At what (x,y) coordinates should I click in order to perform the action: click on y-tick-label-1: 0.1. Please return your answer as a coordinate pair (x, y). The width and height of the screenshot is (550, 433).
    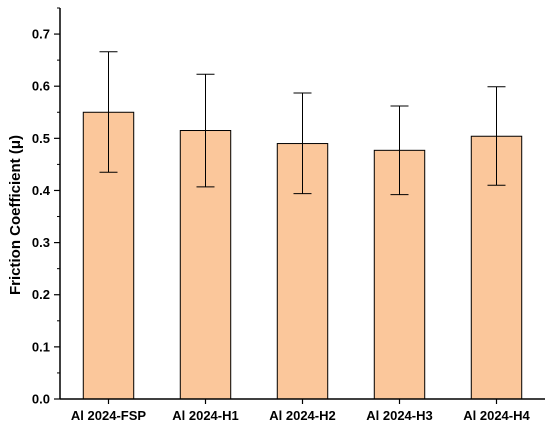
    Looking at the image, I should click on (41, 346).